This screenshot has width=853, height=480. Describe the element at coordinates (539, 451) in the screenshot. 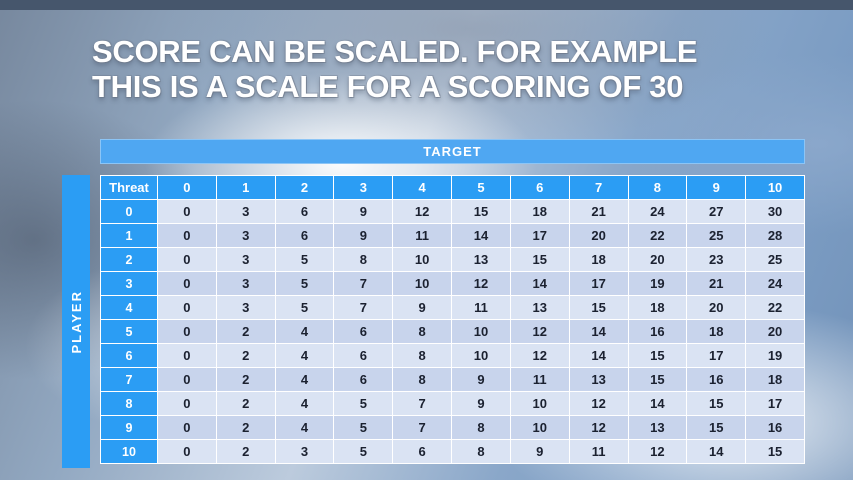

I see `score-cell: 9` at that location.